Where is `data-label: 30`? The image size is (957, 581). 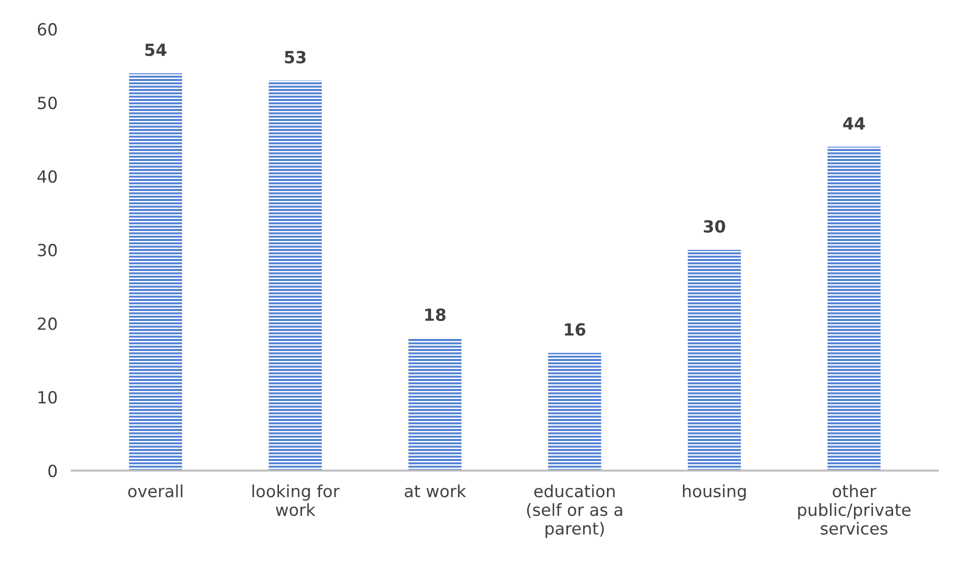
data-label: 30 is located at coordinates (715, 226).